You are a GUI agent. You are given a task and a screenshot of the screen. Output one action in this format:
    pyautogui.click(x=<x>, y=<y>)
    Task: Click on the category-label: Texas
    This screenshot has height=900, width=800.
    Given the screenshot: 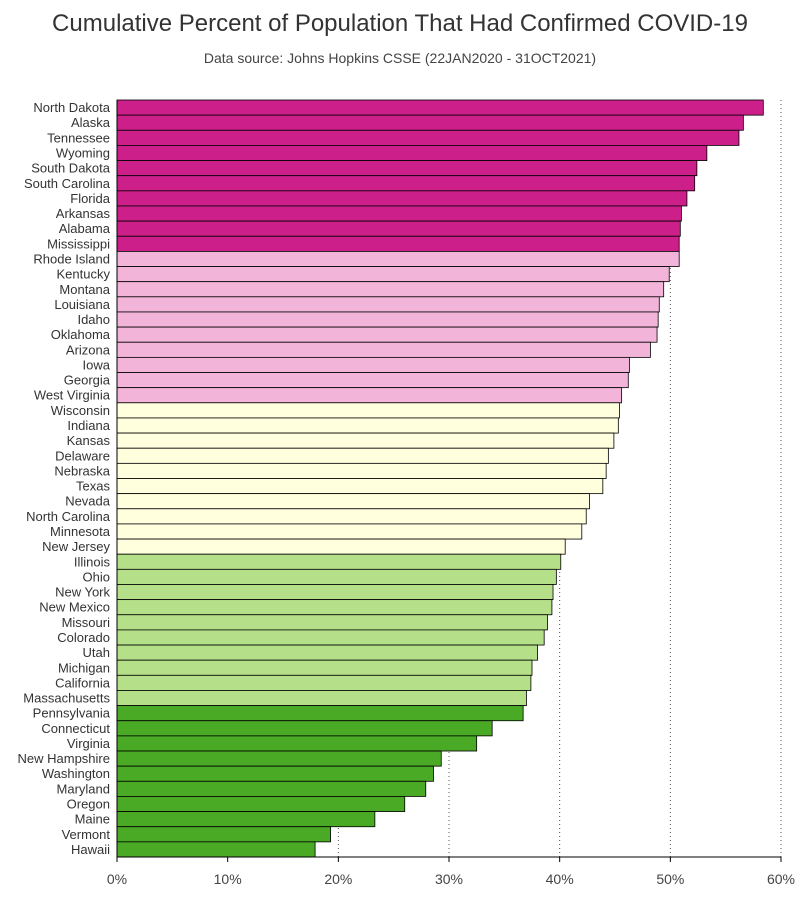 What is the action you would take?
    pyautogui.click(x=93, y=486)
    